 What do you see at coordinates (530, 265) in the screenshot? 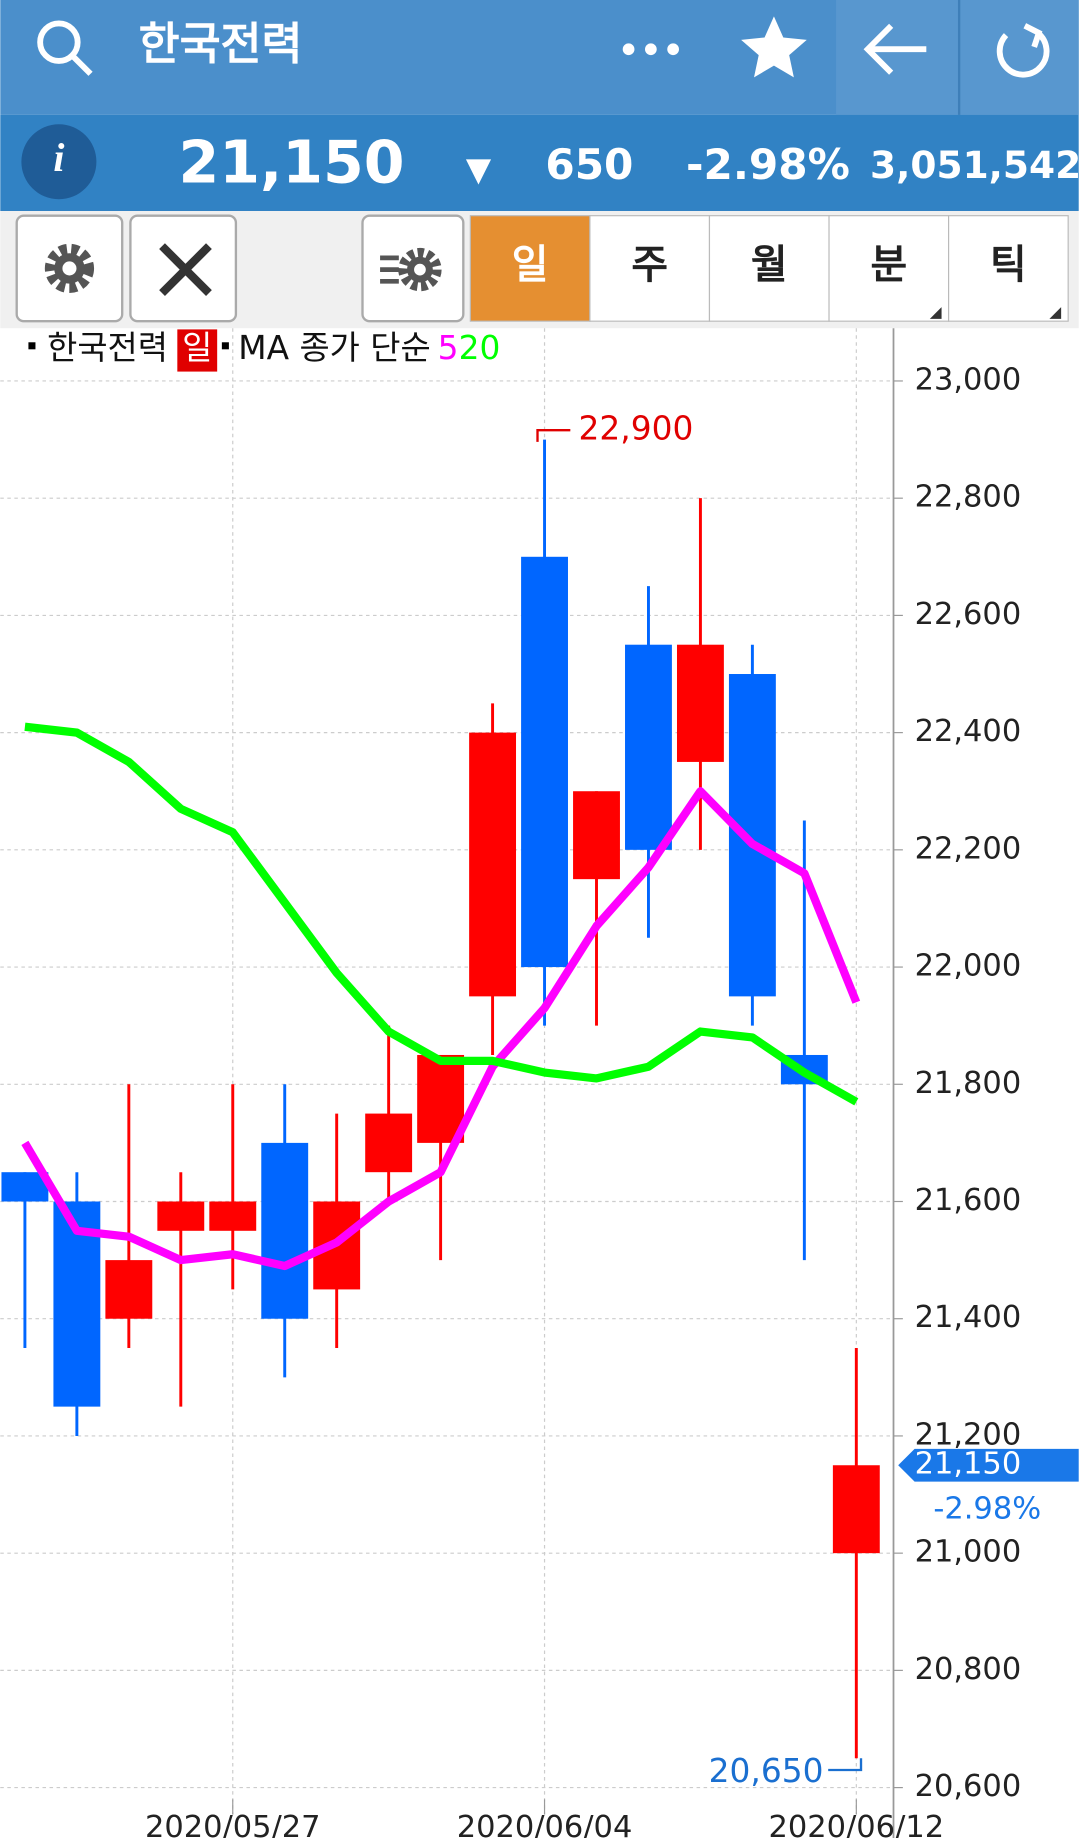
I see `tab-label: 일` at bounding box center [530, 265].